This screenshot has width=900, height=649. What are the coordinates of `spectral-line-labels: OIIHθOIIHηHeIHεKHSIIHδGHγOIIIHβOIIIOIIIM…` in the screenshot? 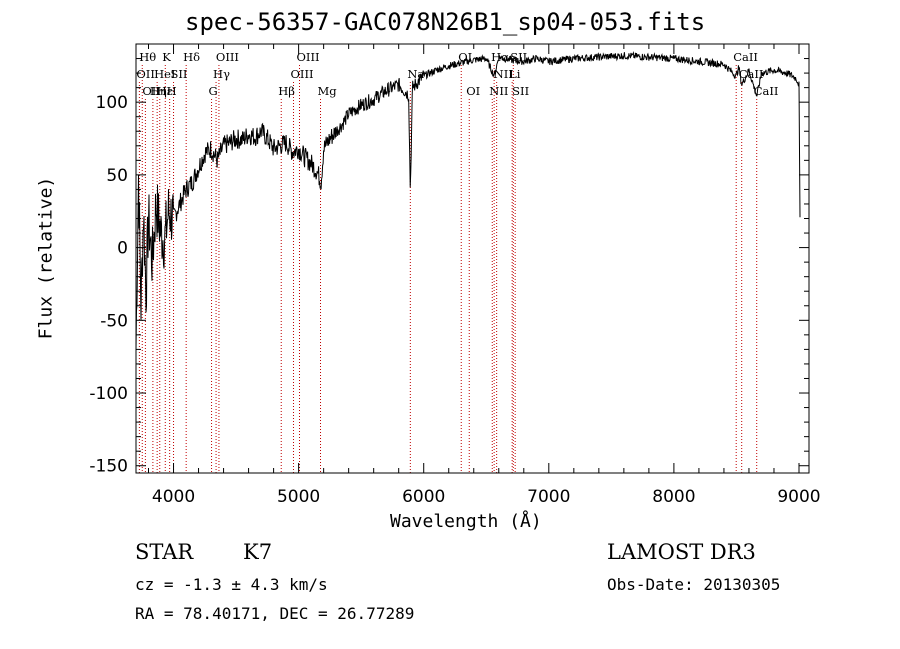 It's located at (457, 74).